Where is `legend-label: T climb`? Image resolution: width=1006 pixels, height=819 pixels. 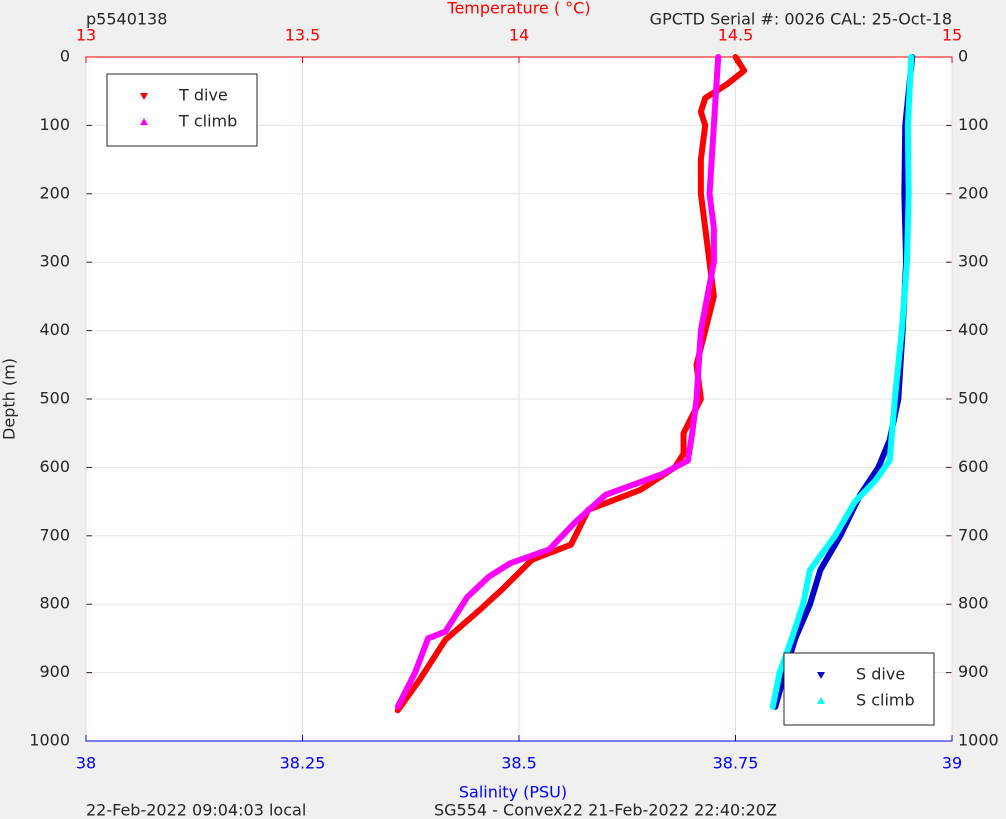 legend-label: T climb is located at coordinates (207, 121).